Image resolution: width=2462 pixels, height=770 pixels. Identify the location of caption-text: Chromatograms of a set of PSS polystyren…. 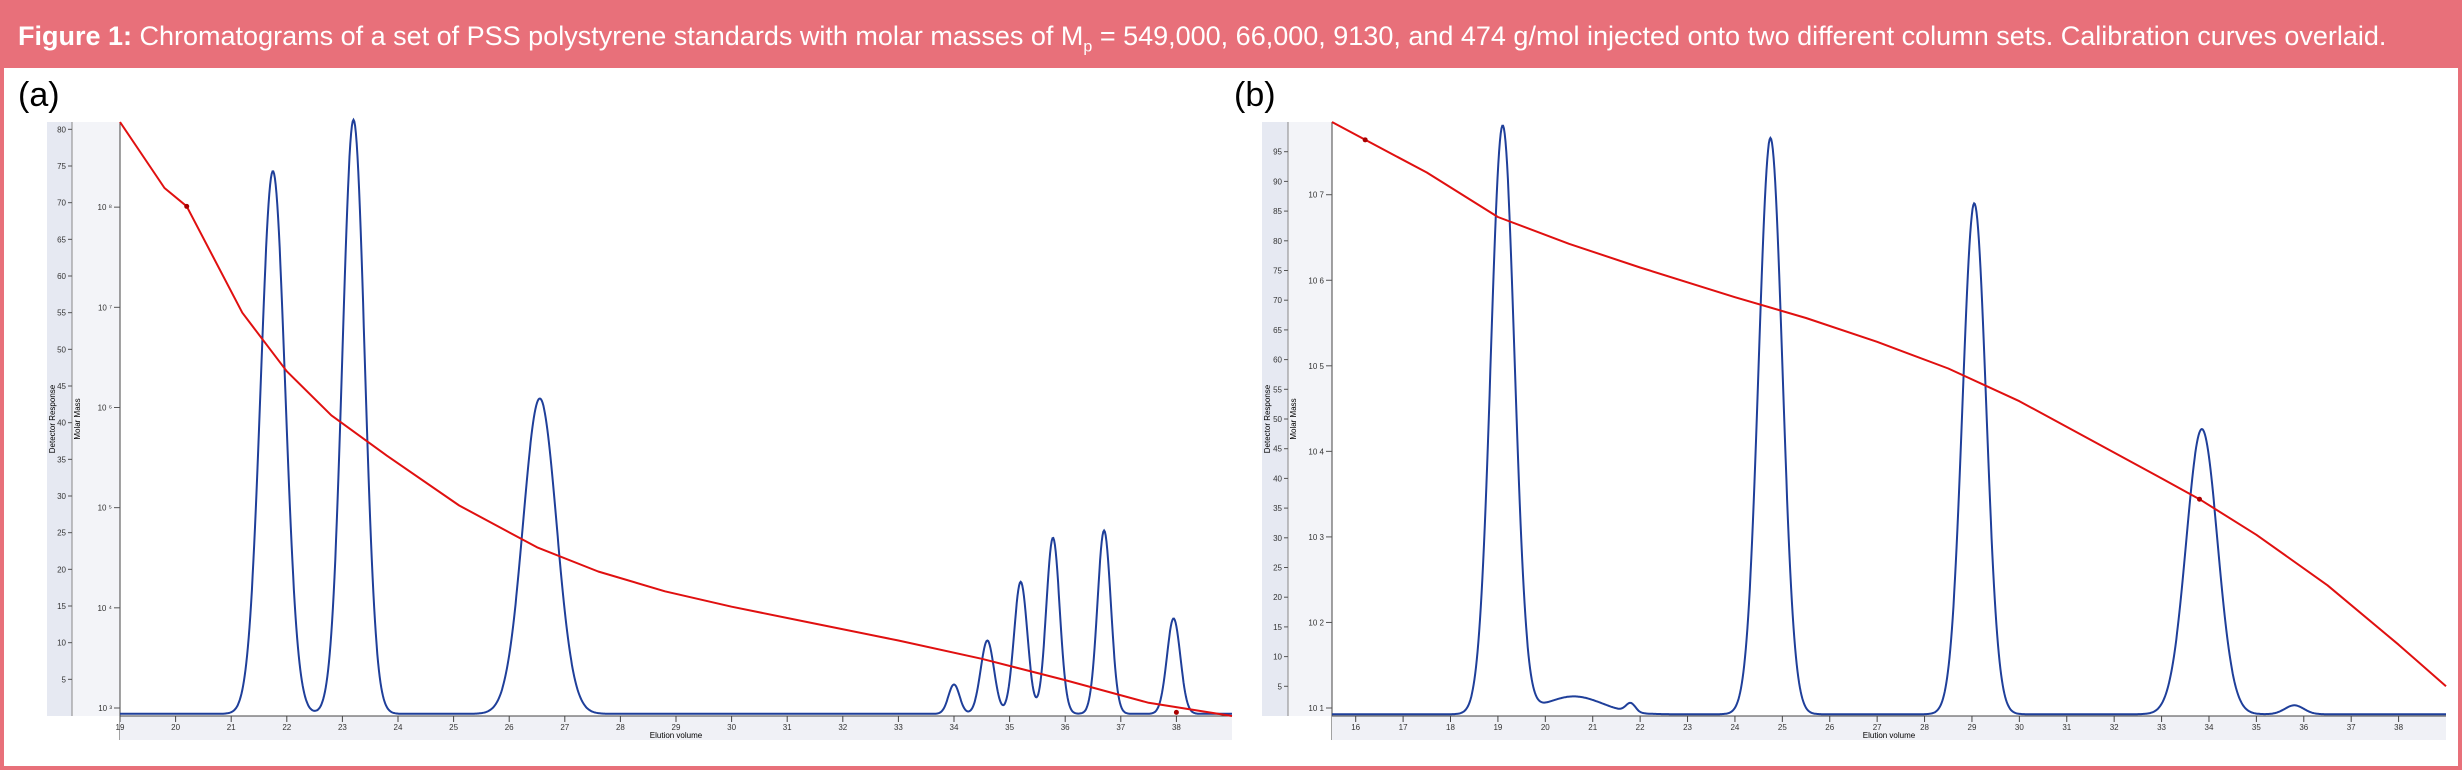
(608, 36).